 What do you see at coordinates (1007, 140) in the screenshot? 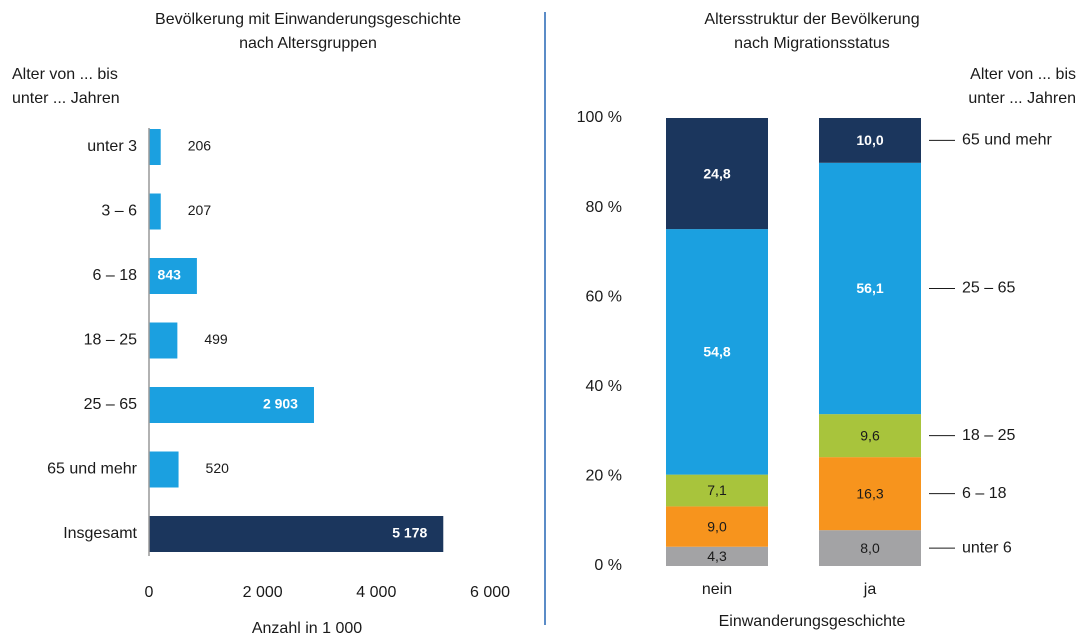
I see `legend-label: 65 und mehr` at bounding box center [1007, 140].